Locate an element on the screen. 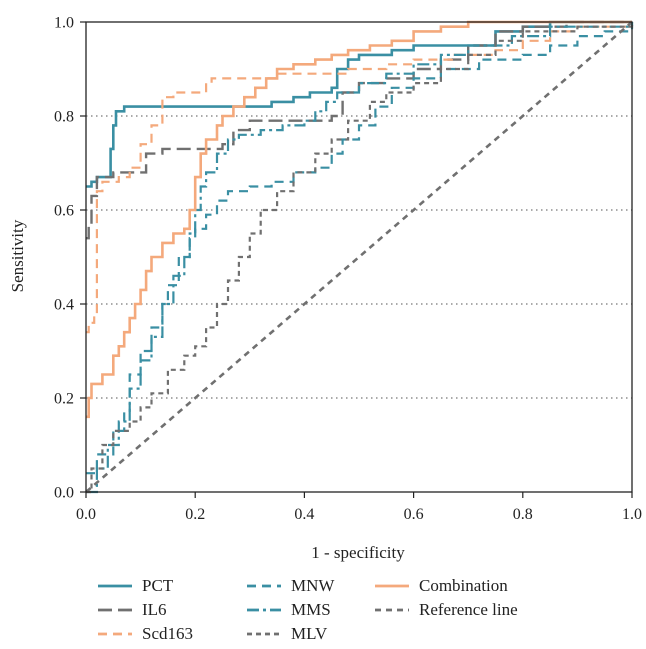 Image resolution: width=646 pixels, height=649 pixels. x-tick-label: 1.0 is located at coordinates (632, 514).